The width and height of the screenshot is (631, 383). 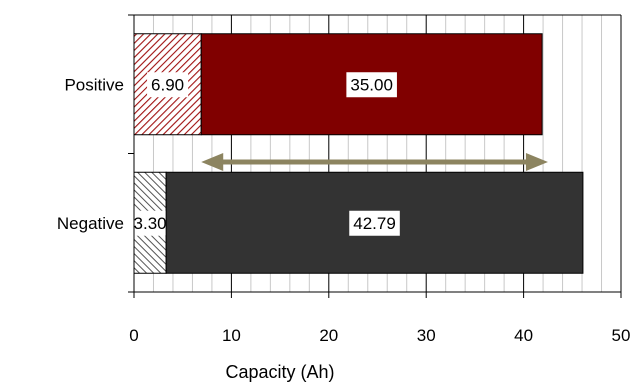 I want to click on double-arrow-head-left, so click(x=212, y=162).